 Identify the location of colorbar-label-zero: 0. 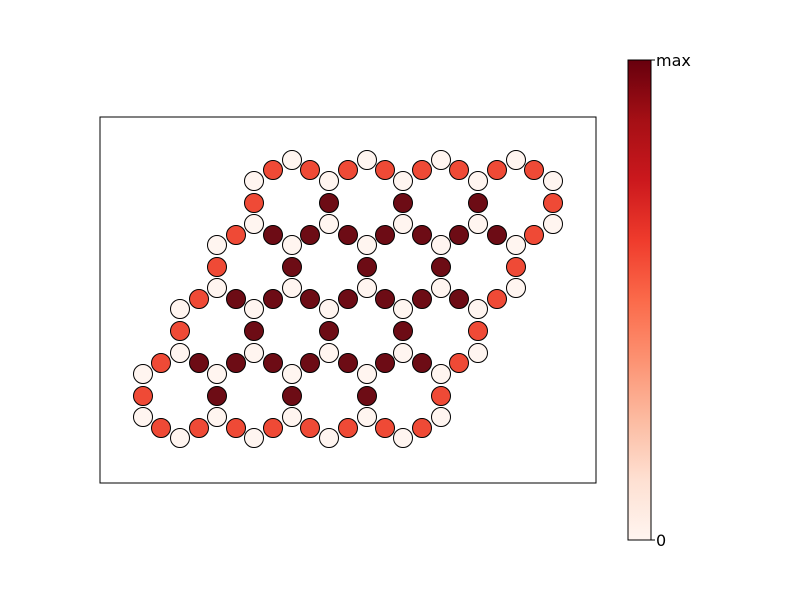
(661, 540).